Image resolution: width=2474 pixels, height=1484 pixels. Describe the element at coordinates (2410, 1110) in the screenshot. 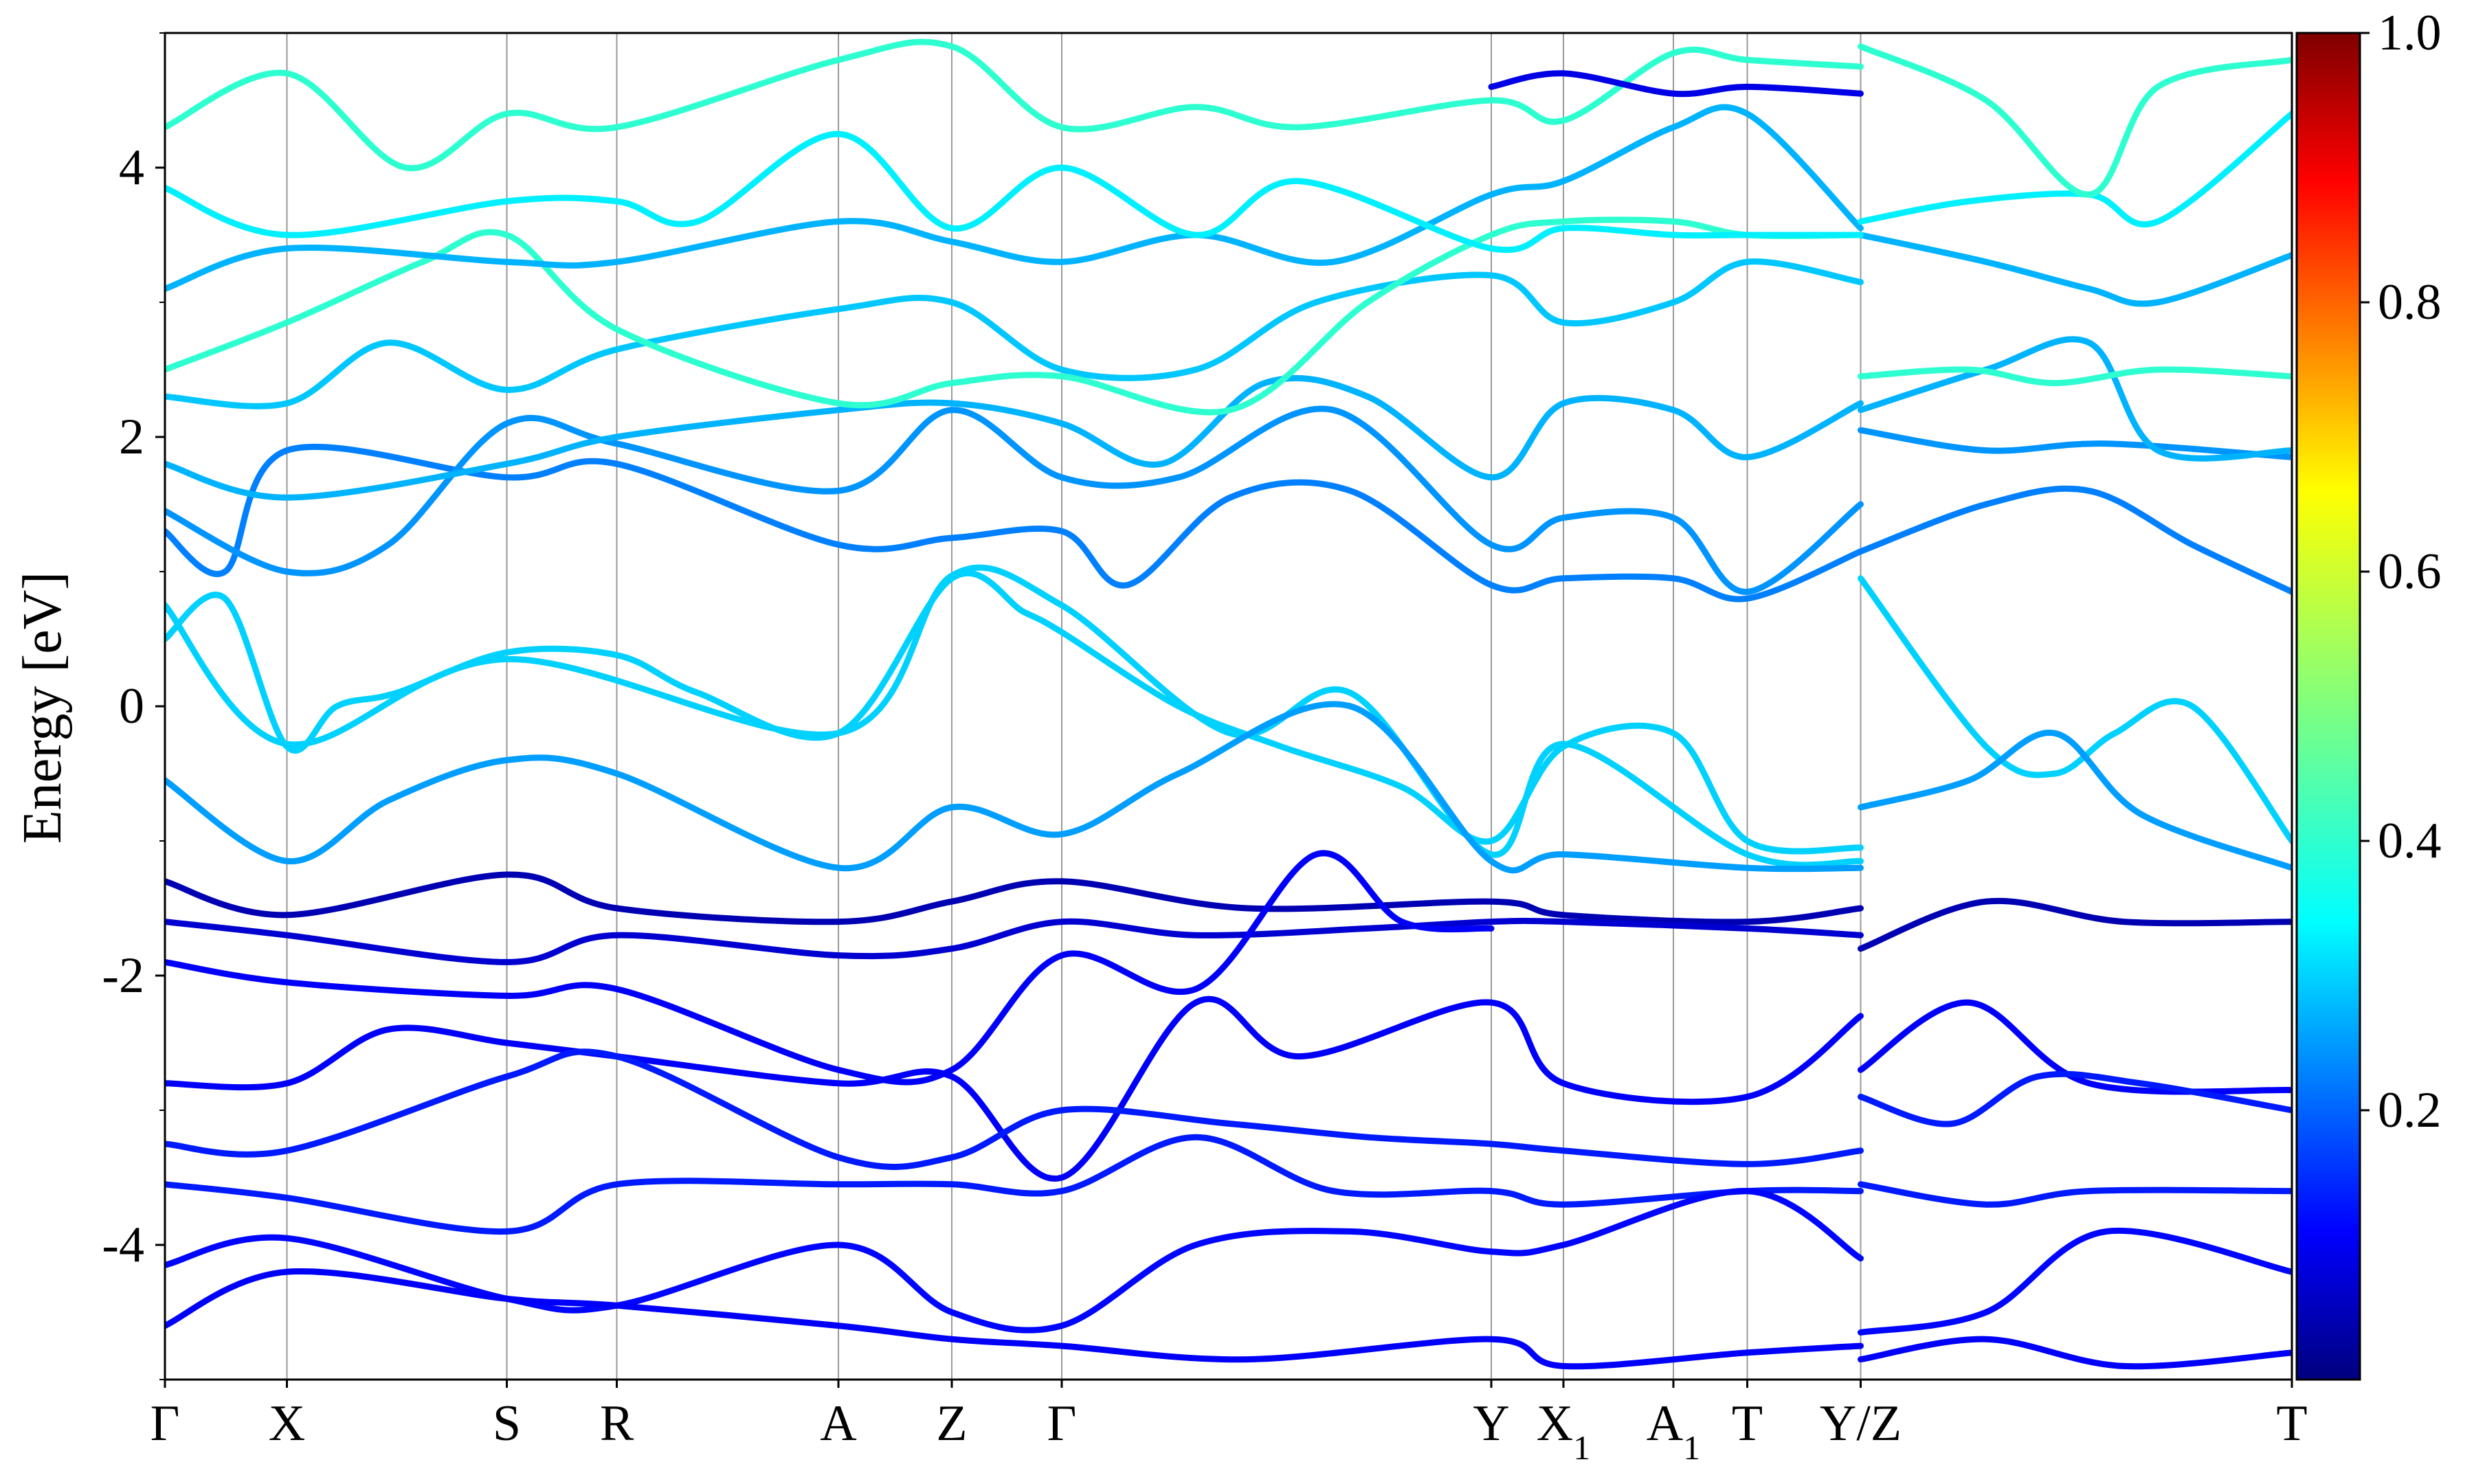

I see `colorbar-tick-label: 0.2` at that location.